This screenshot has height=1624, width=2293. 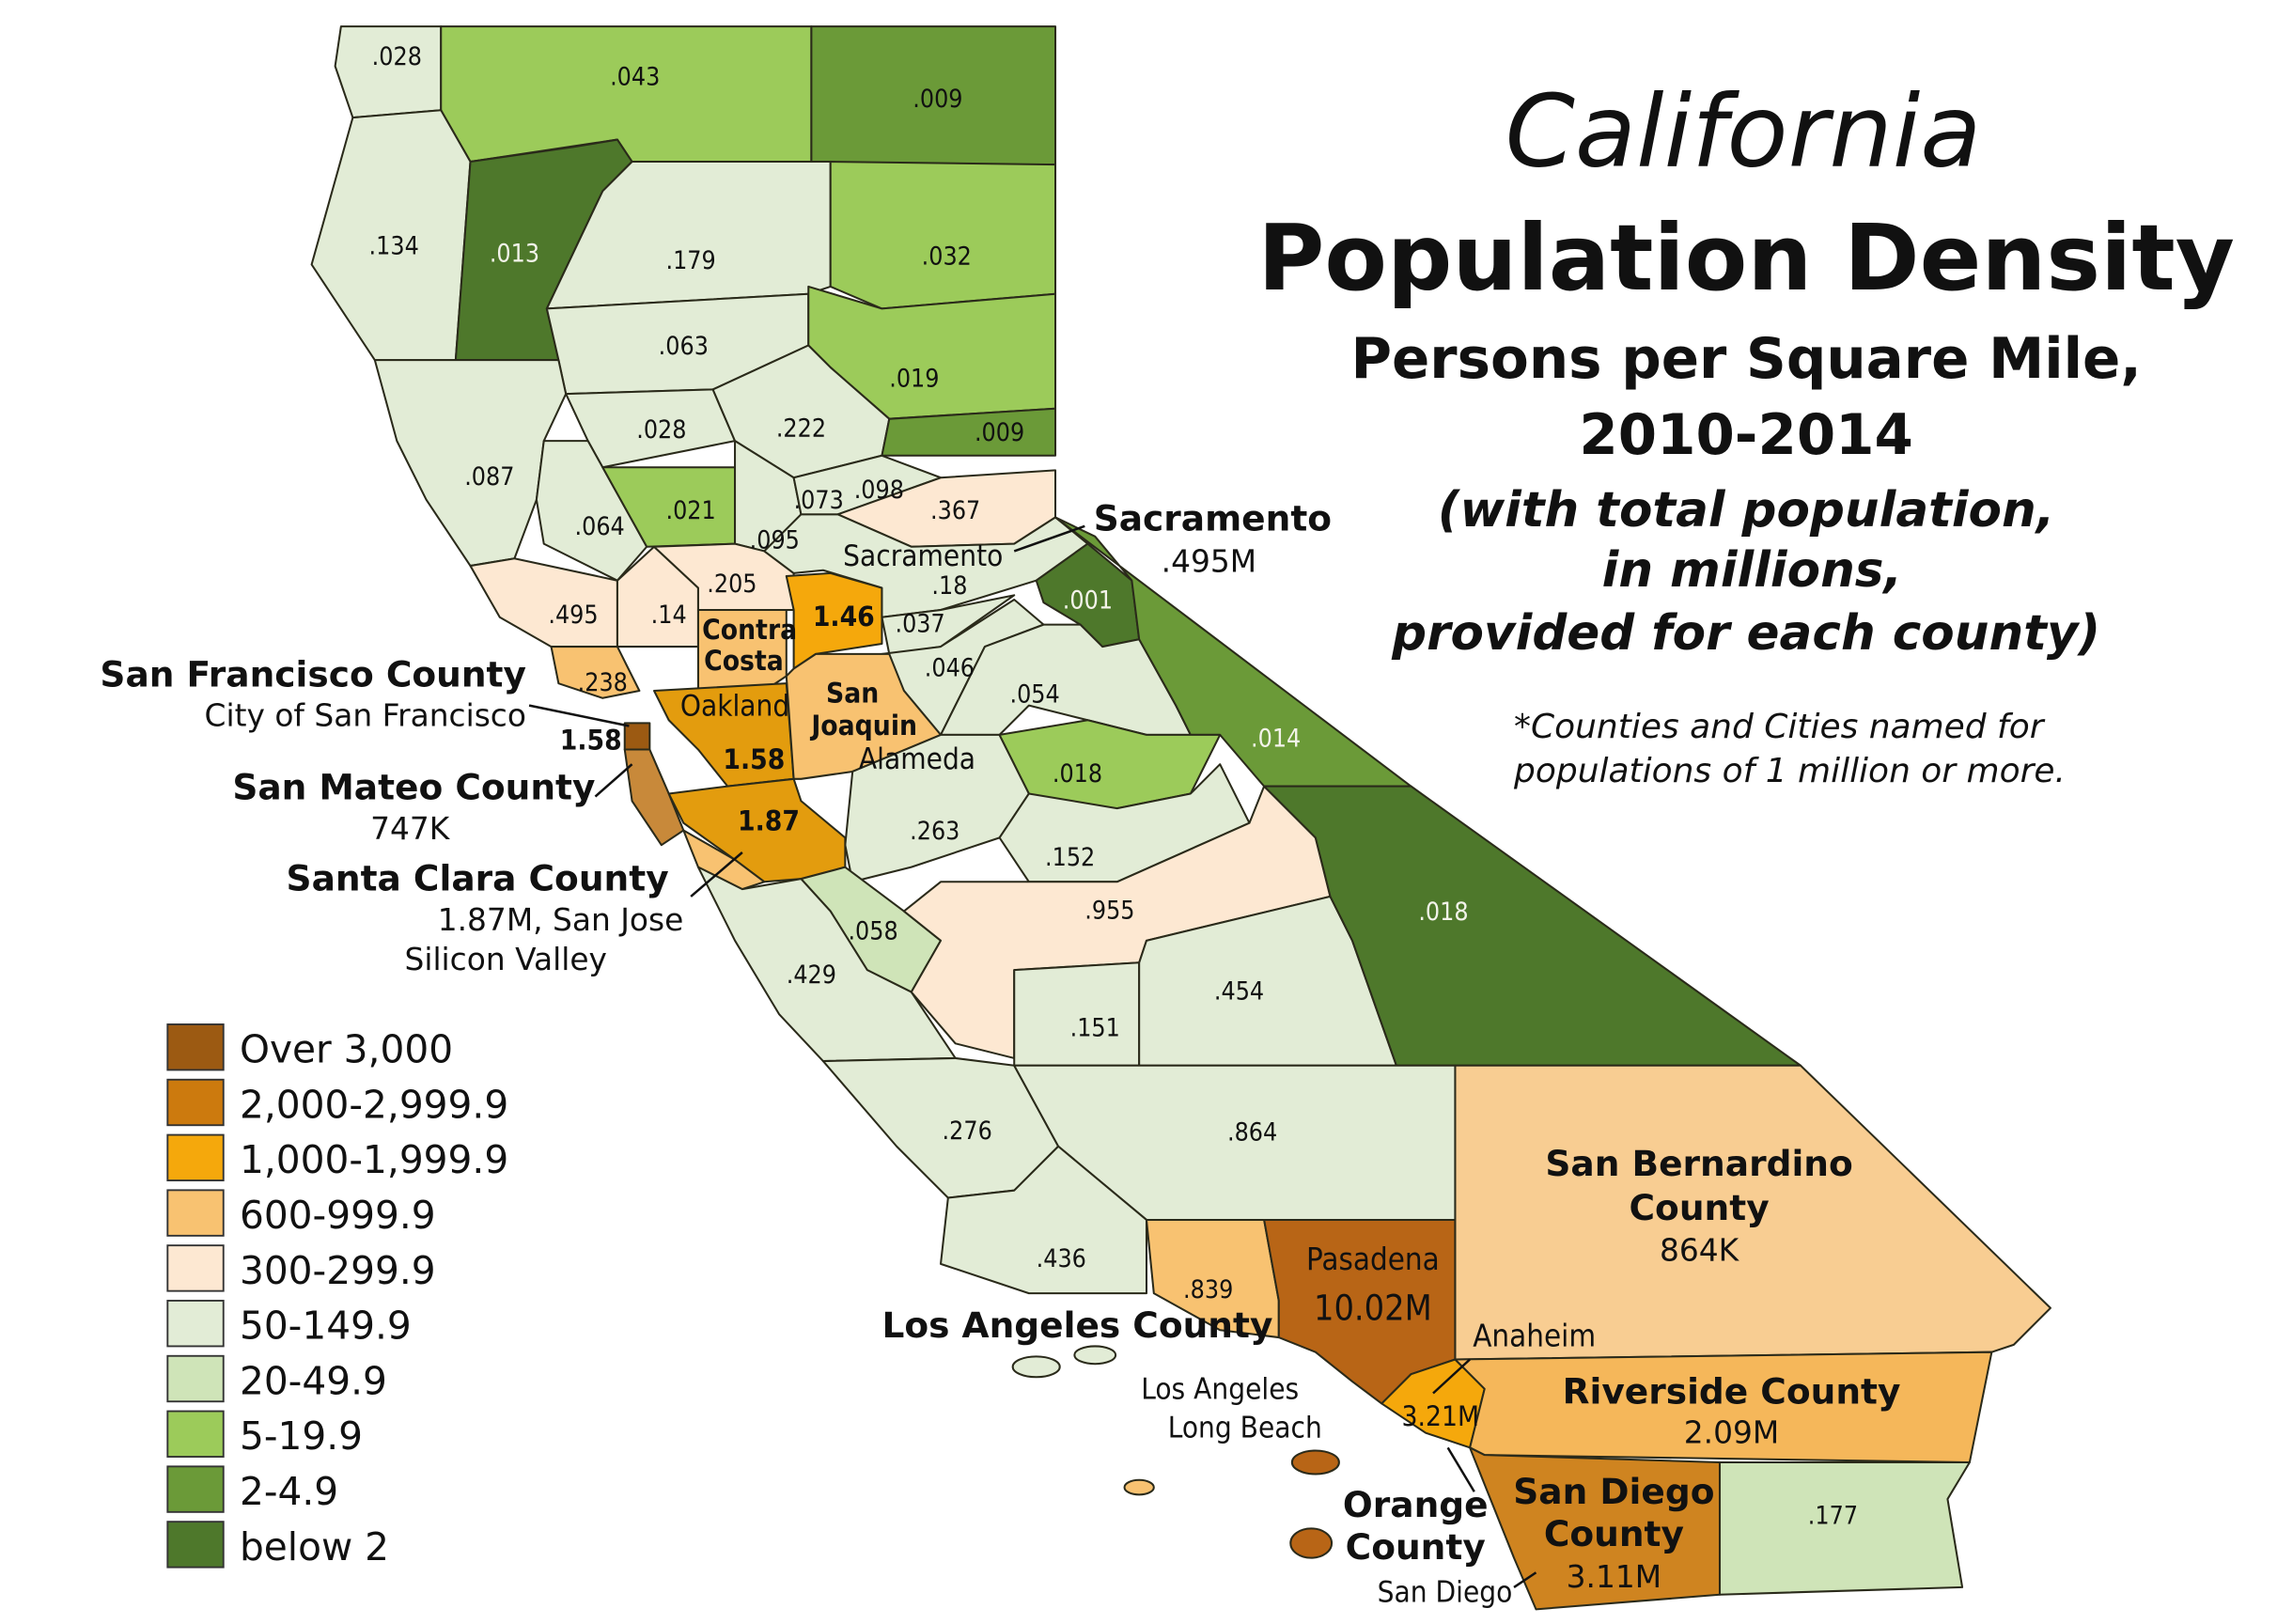 What do you see at coordinates (338, 1215) in the screenshot?
I see `legend-label: 600-999.9` at bounding box center [338, 1215].